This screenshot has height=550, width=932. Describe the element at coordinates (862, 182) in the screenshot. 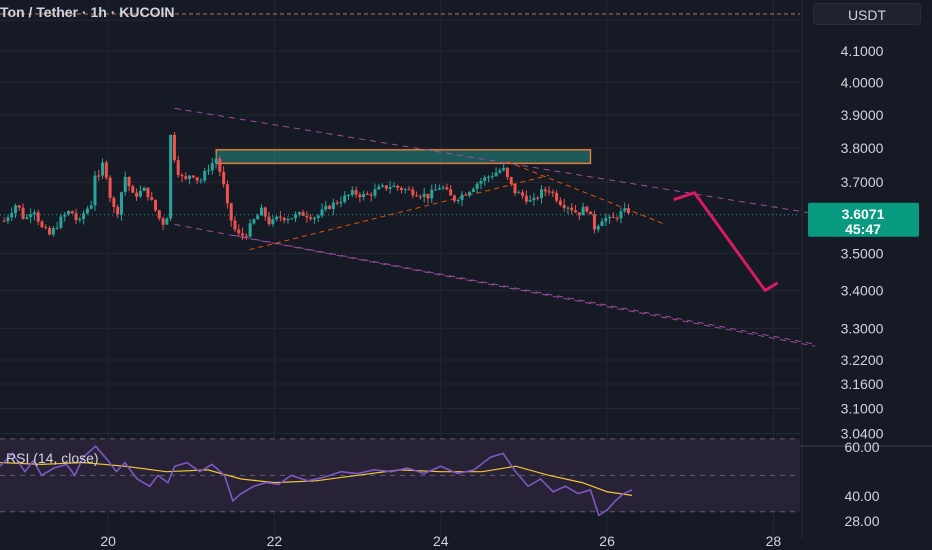

I see `y-tick-label: 3.7000` at that location.